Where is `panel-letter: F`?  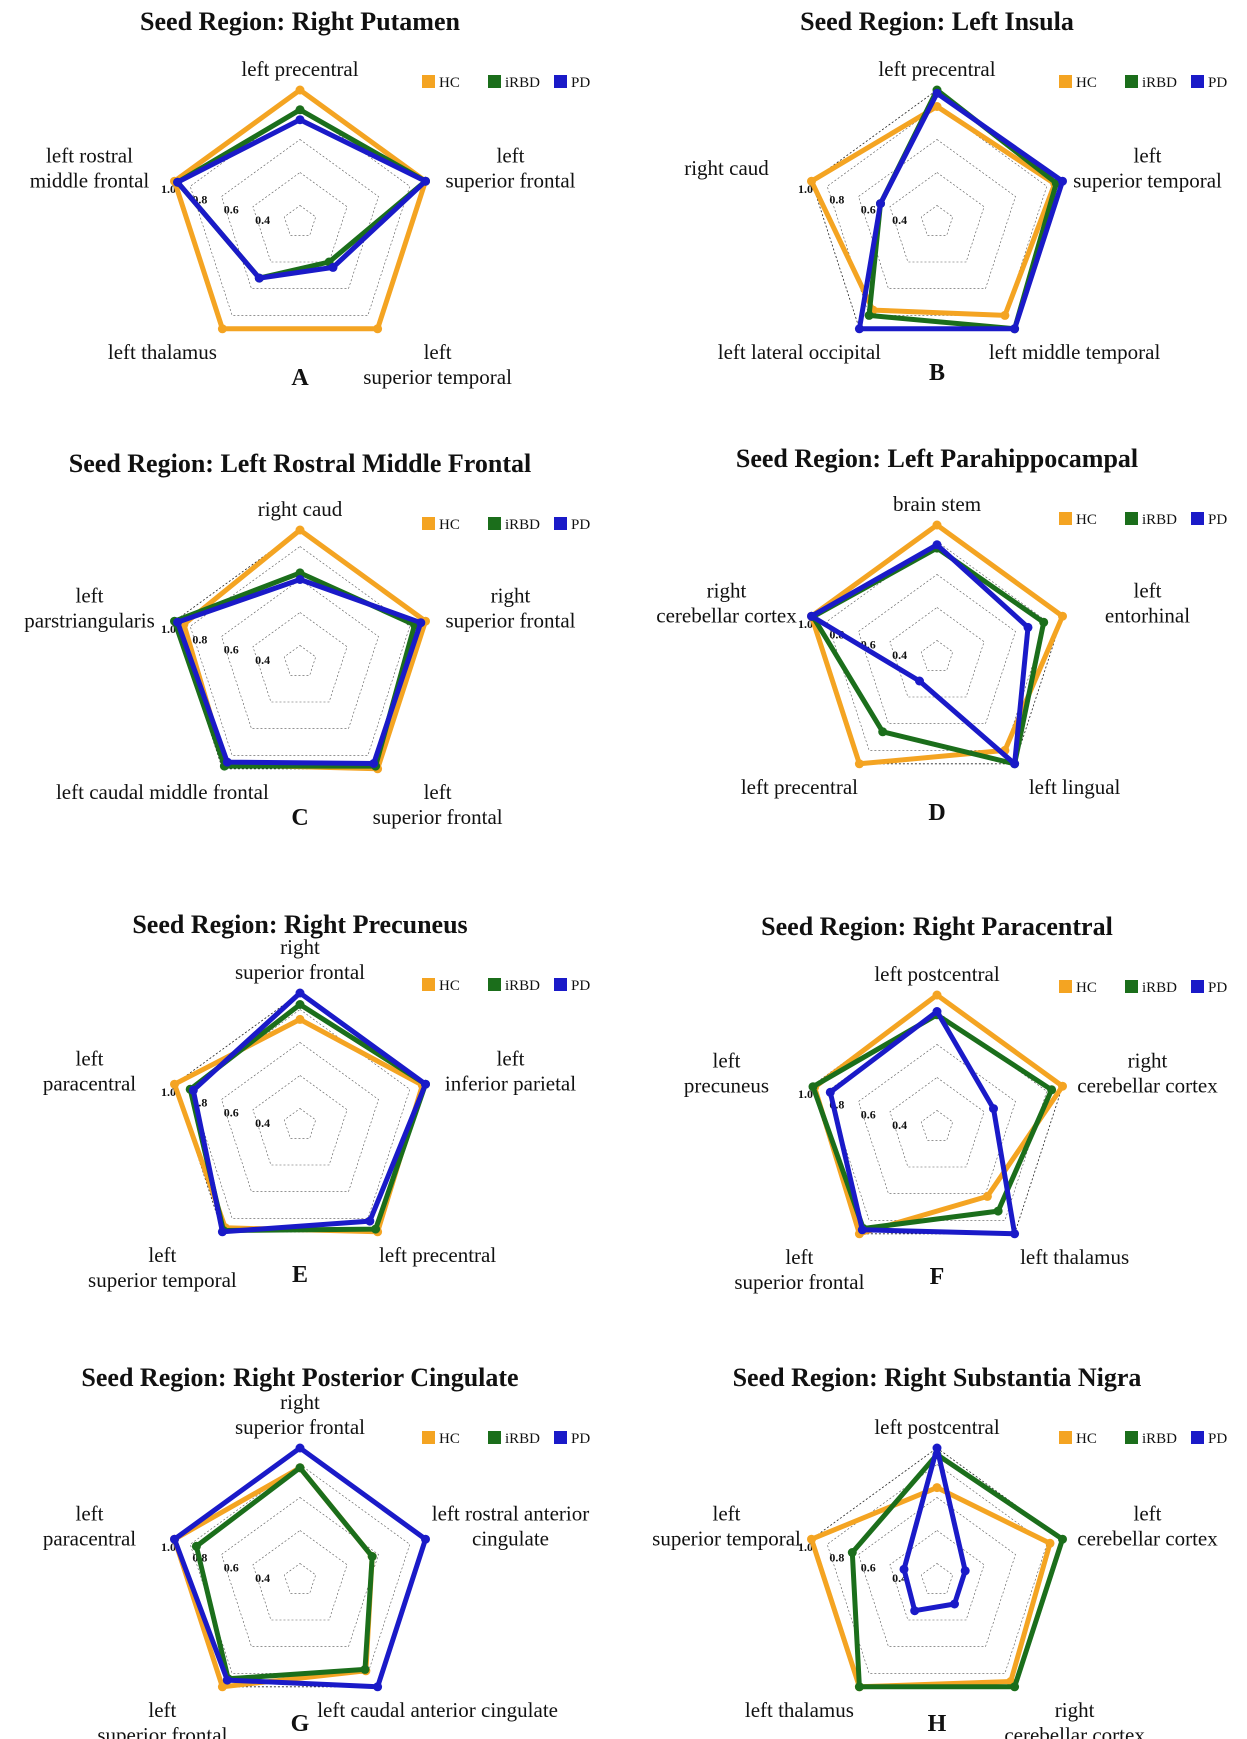
panel-letter: F is located at coordinates (937, 1277).